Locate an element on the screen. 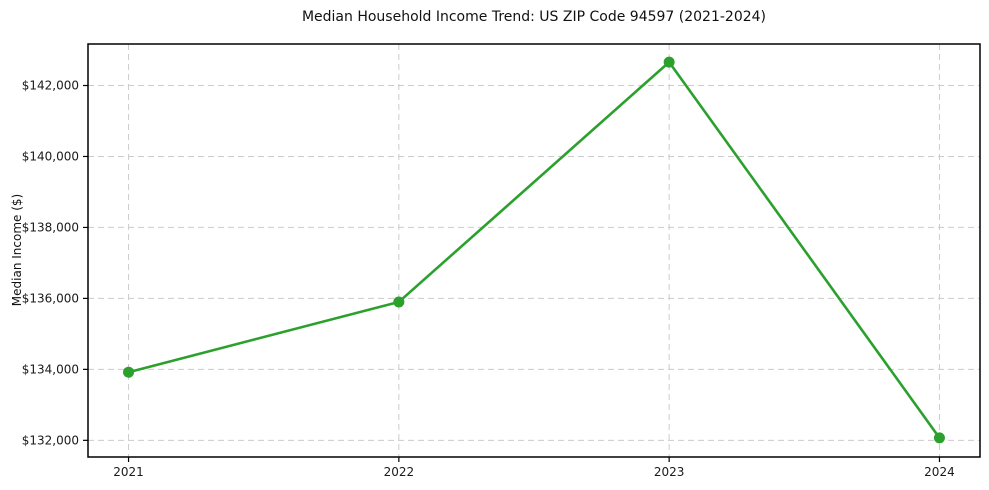 Image resolution: width=989 pixels, height=490 pixels. y-tick-label: $140,000 is located at coordinates (50, 156).